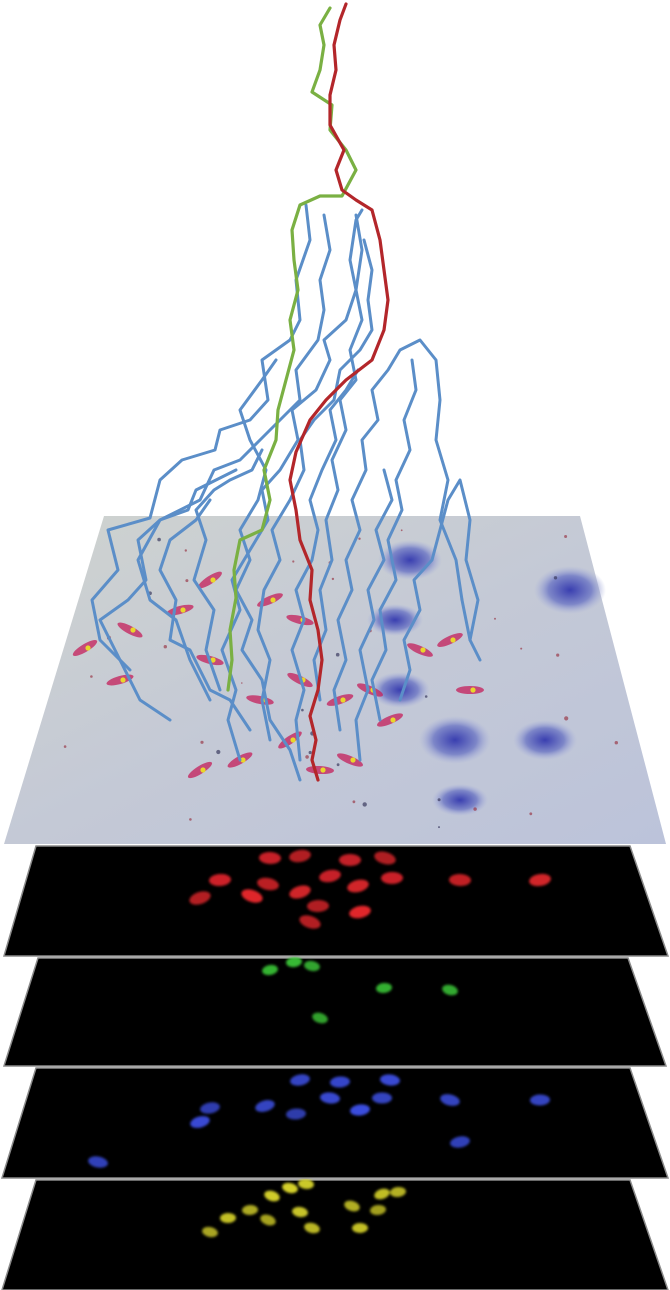 This screenshot has height=1290, width=670. I want to click on yellow-channel-plane, so click(335, 1234).